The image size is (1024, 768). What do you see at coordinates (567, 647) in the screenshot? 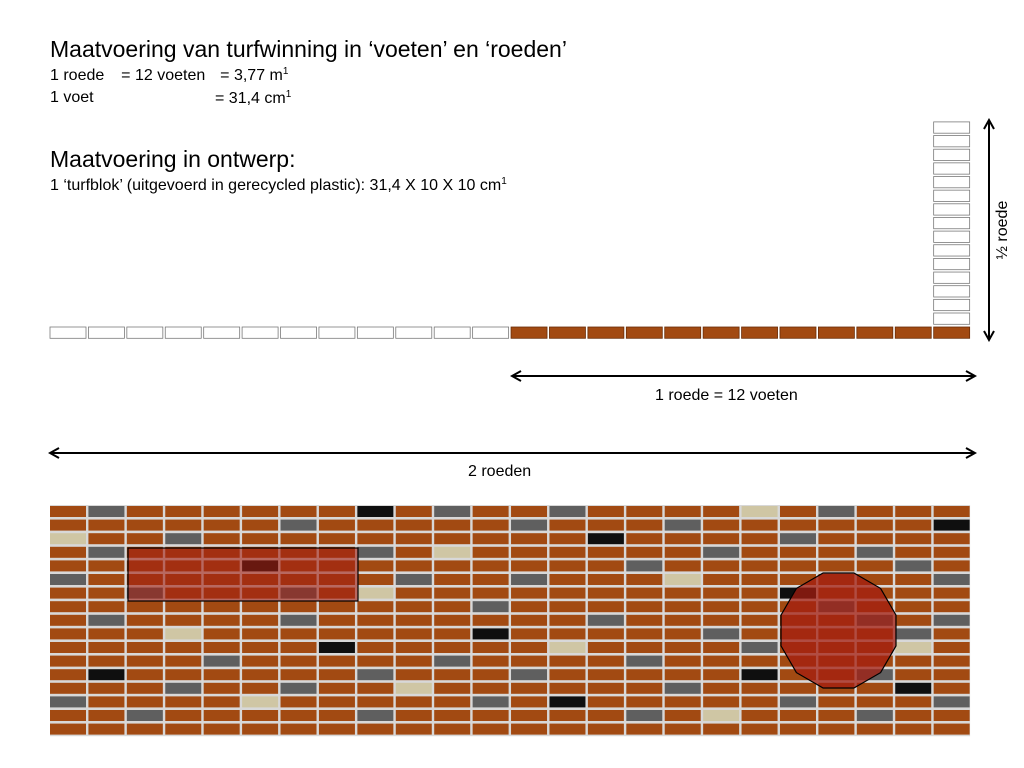
I see `beige-brick` at bounding box center [567, 647].